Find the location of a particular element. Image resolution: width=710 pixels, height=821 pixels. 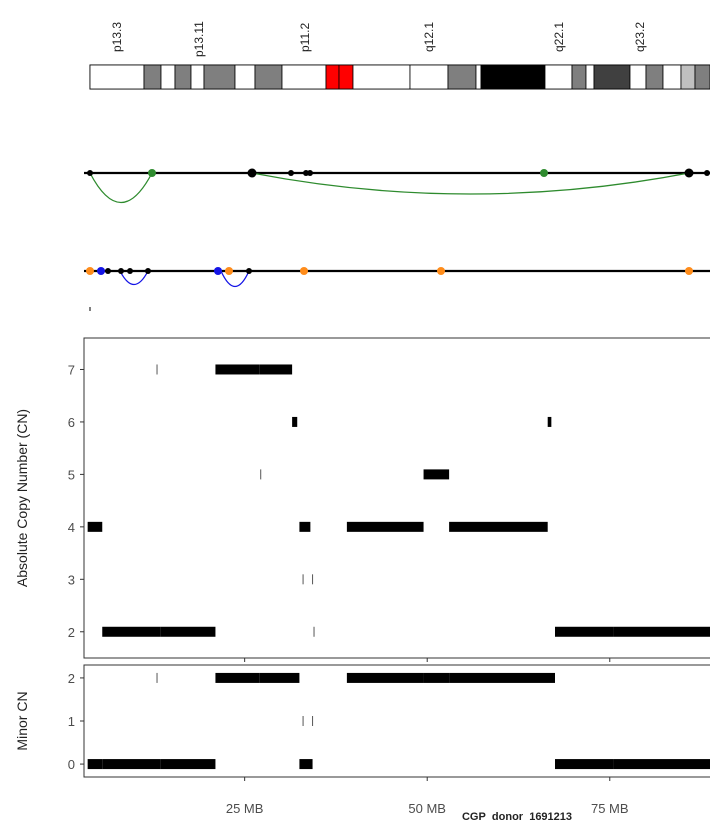

minor-cn-segments is located at coordinates (398, 721).